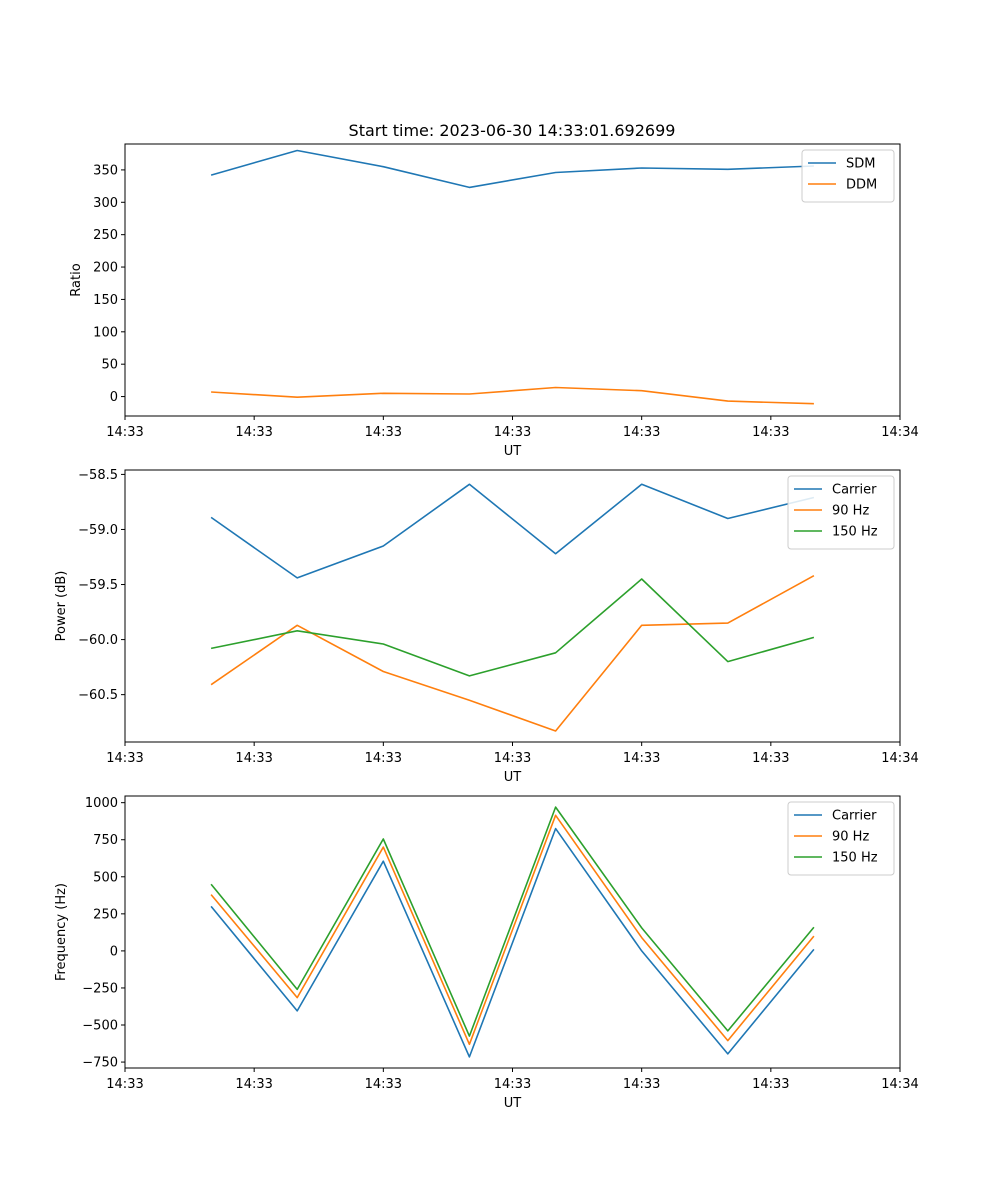 The height and width of the screenshot is (1200, 1000). What do you see at coordinates (100, 1063) in the screenshot?
I see `y-tick-label: −750` at bounding box center [100, 1063].